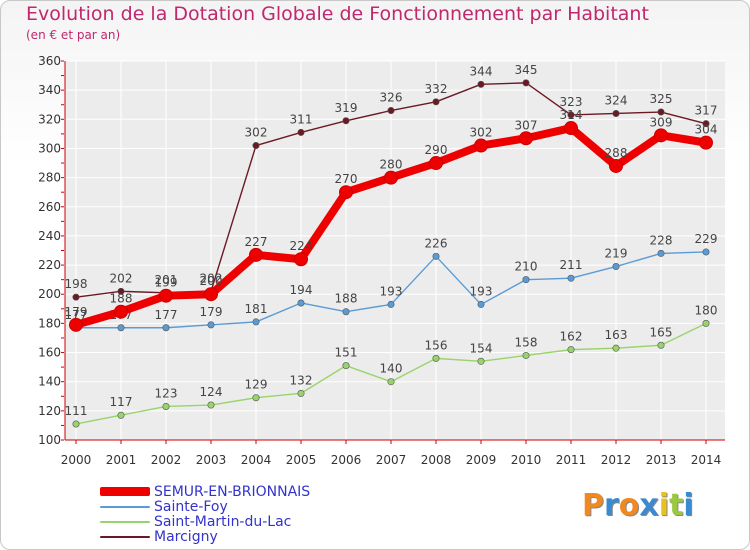 This screenshot has height=550, width=750. Describe the element at coordinates (706, 111) in the screenshot. I see `data-label-marcigny: 317` at that location.